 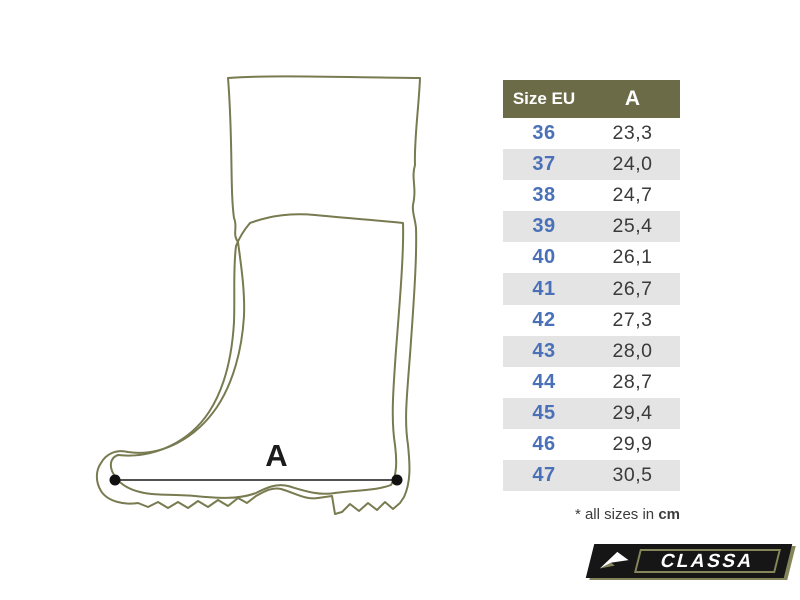 What do you see at coordinates (544, 226) in the screenshot?
I see `size-cell: 39` at bounding box center [544, 226].